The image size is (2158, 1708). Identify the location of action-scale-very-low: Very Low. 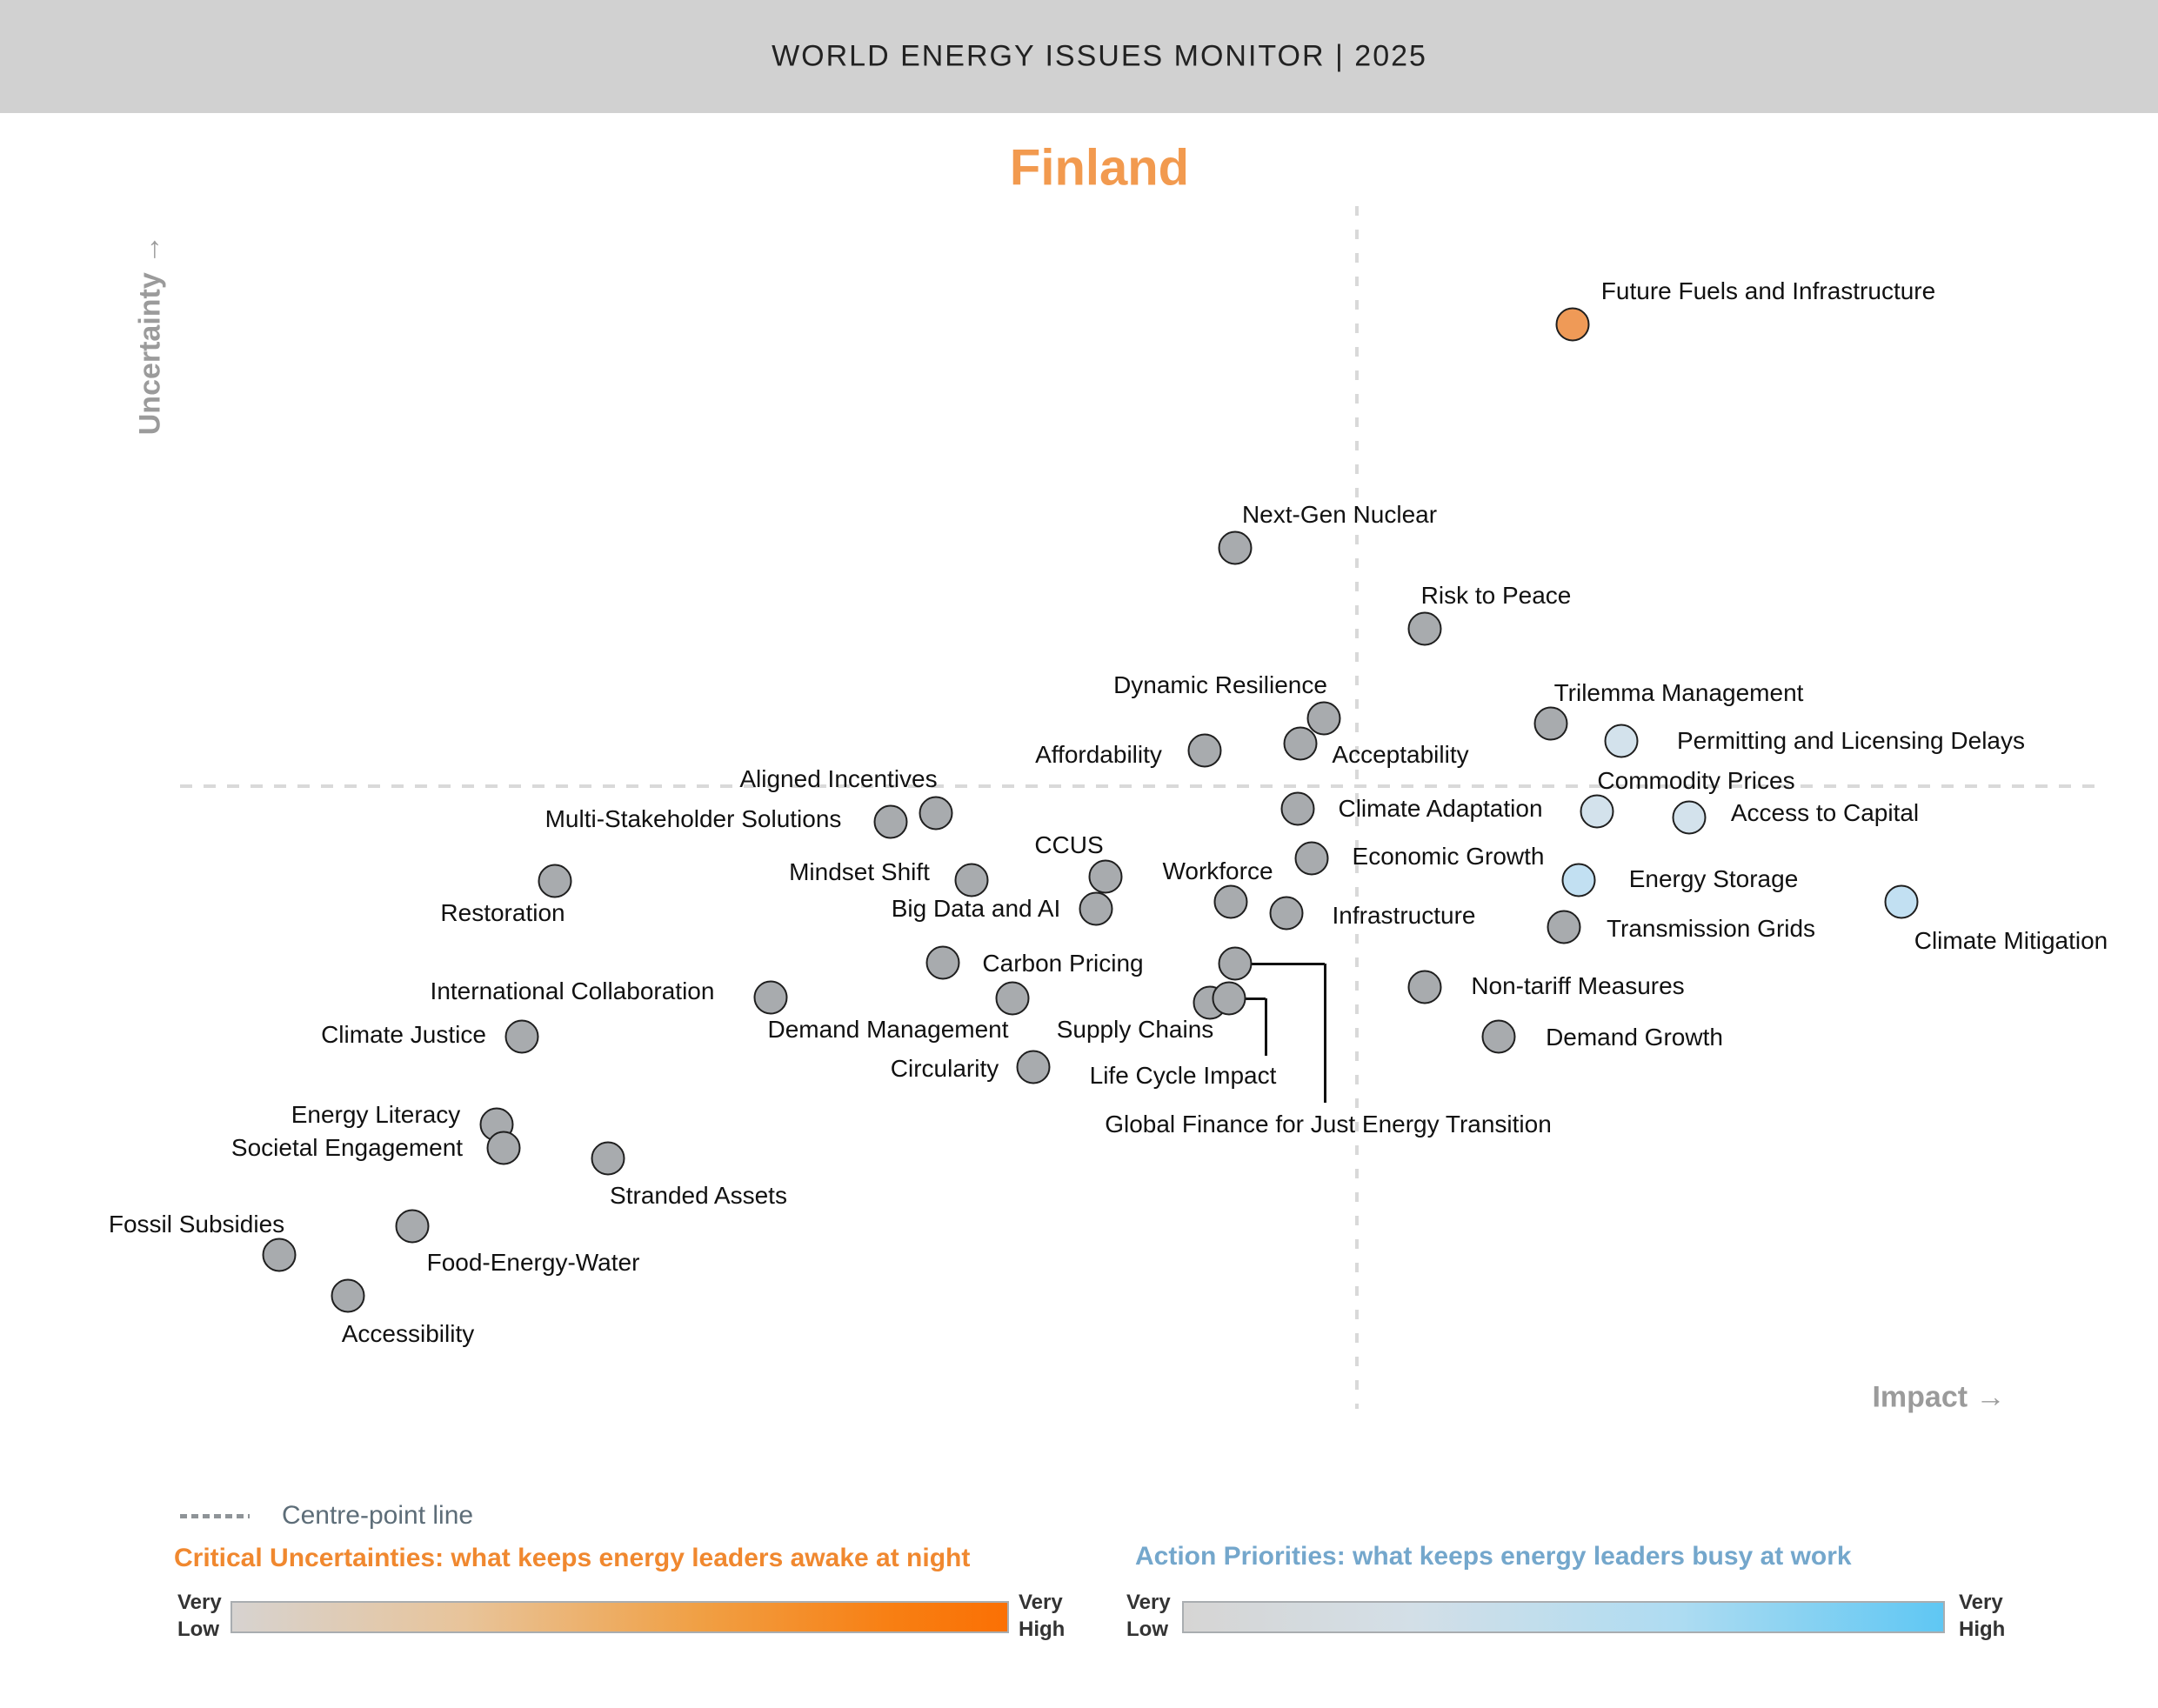
(1148, 1615).